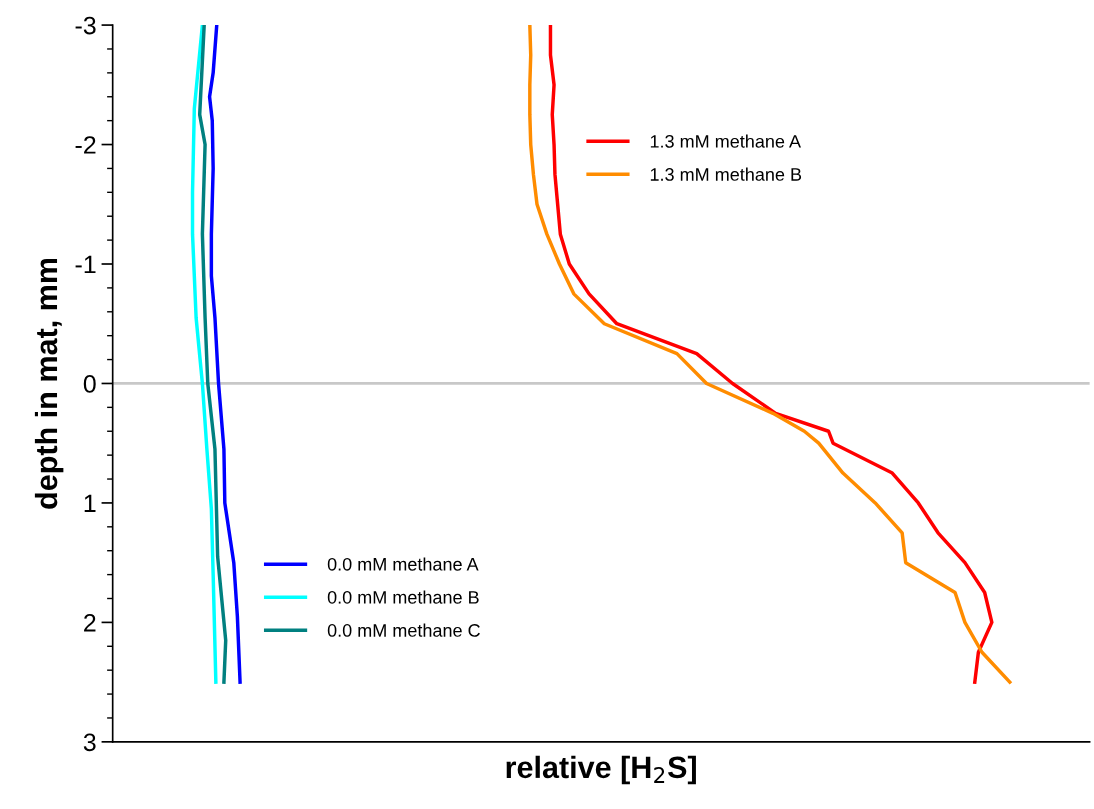 The height and width of the screenshot is (809, 1094). Describe the element at coordinates (403, 630) in the screenshot. I see `legend-label: 0.0 mM methane C` at that location.